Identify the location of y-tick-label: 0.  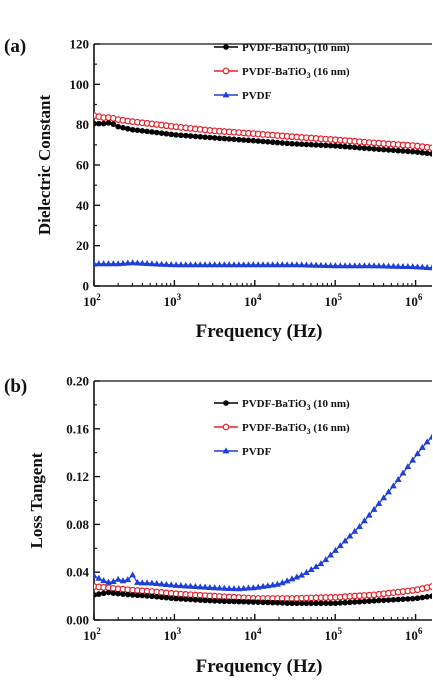
(86, 286).